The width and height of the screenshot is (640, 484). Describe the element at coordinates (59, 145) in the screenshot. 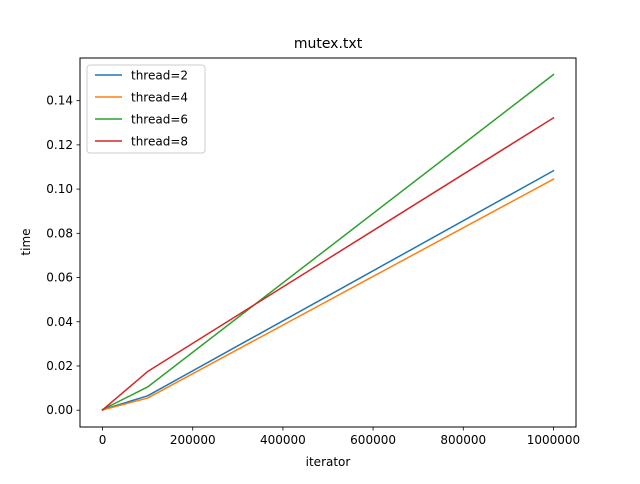

I see `y-tick-label: 0.12` at that location.